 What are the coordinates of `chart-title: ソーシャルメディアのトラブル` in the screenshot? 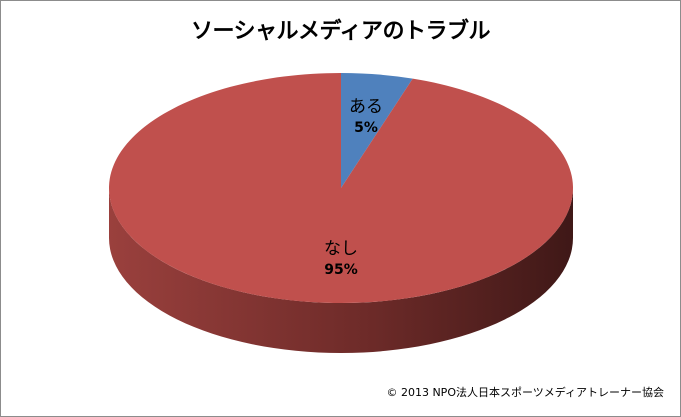 It's located at (340, 31).